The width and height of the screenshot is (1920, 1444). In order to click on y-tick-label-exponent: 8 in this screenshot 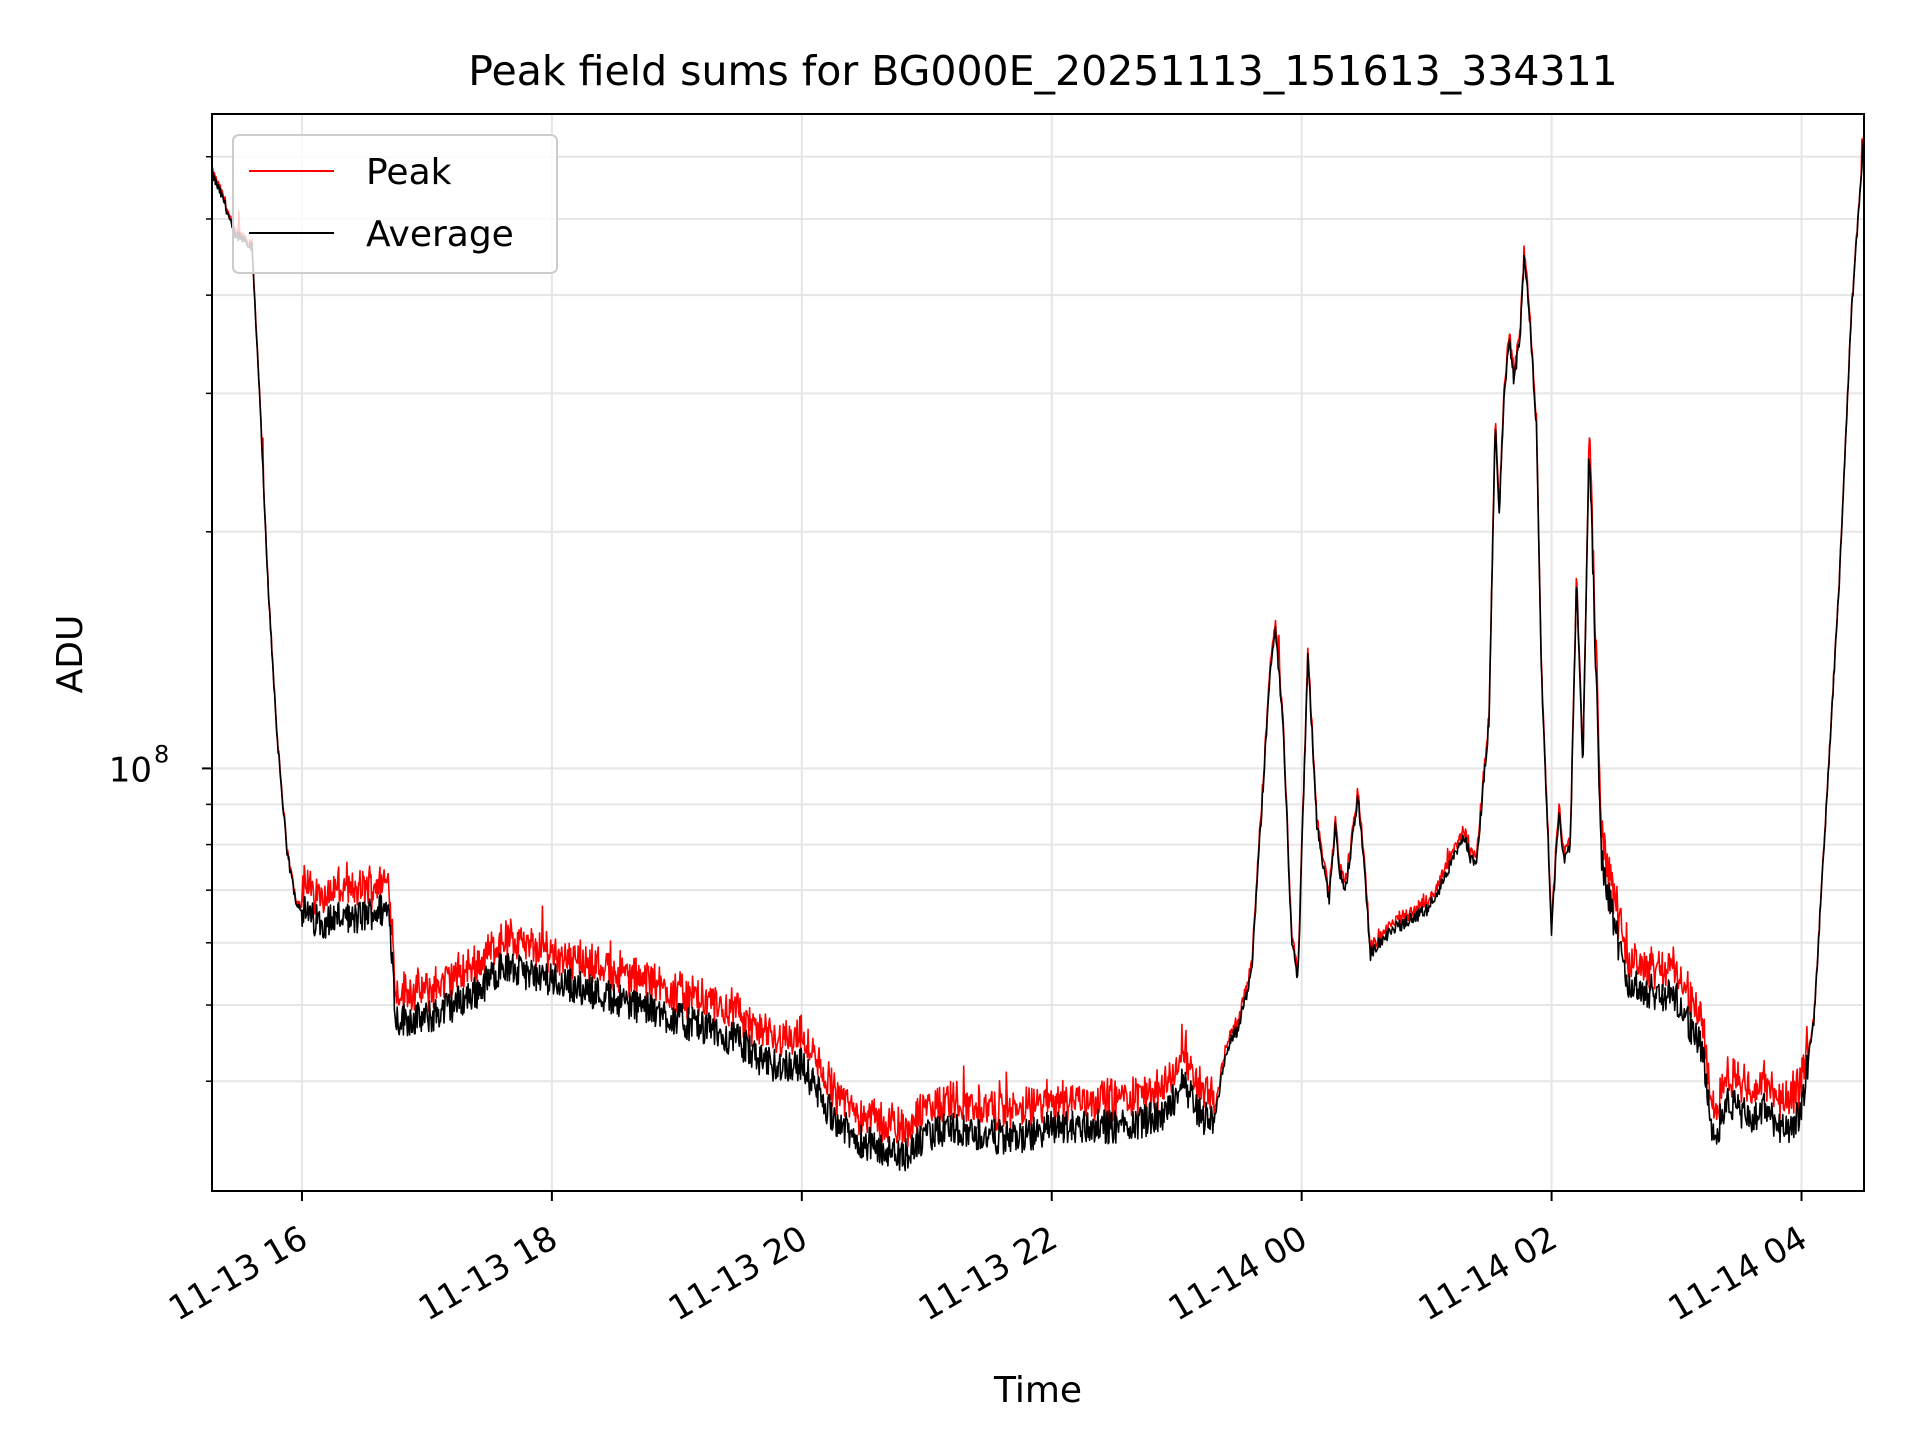, I will do `click(161, 754)`.